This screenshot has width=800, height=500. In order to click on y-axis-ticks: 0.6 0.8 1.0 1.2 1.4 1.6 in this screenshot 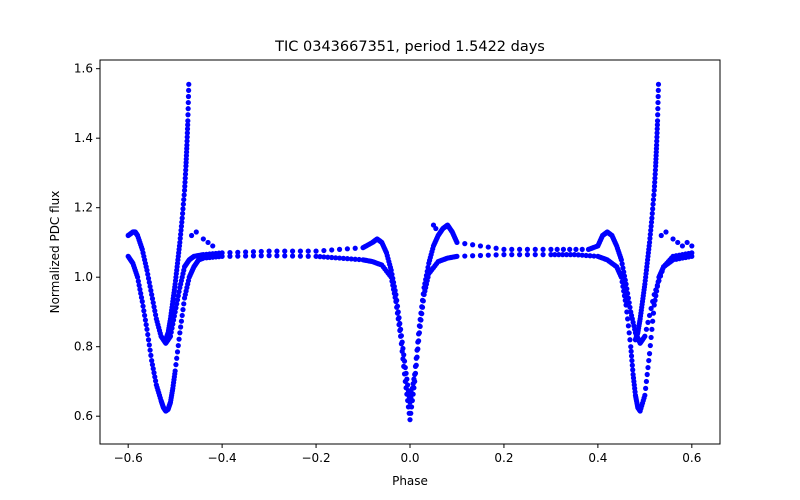, I will do `click(87, 242)`.